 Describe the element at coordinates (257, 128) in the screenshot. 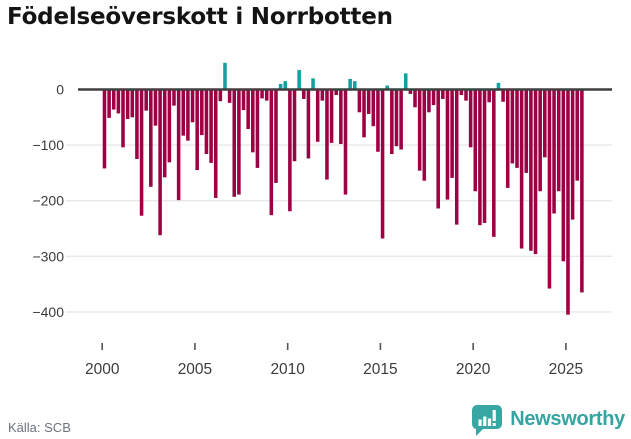

I see `bar-2008-q2` at that location.